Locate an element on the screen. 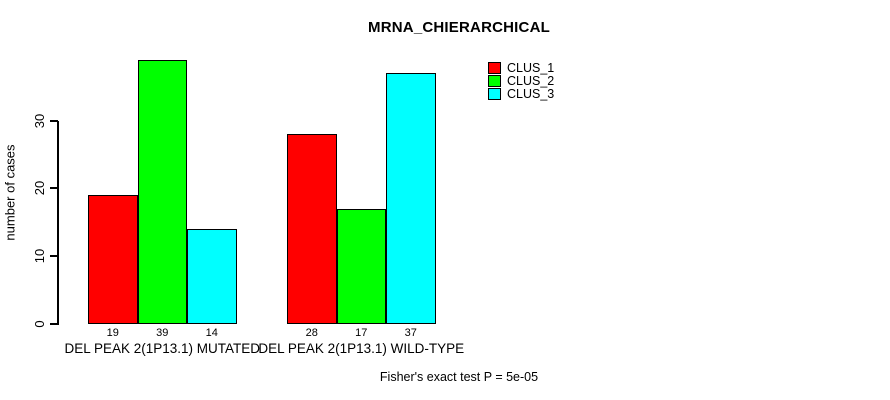 This screenshot has width=890, height=400. legend-row: CLUS_1 is located at coordinates (521, 68).